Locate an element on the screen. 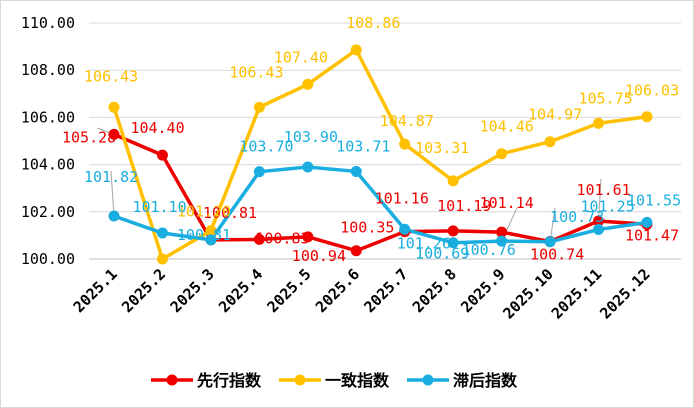 This screenshot has height=408, width=694. data-label: 101.26 is located at coordinates (424, 243).